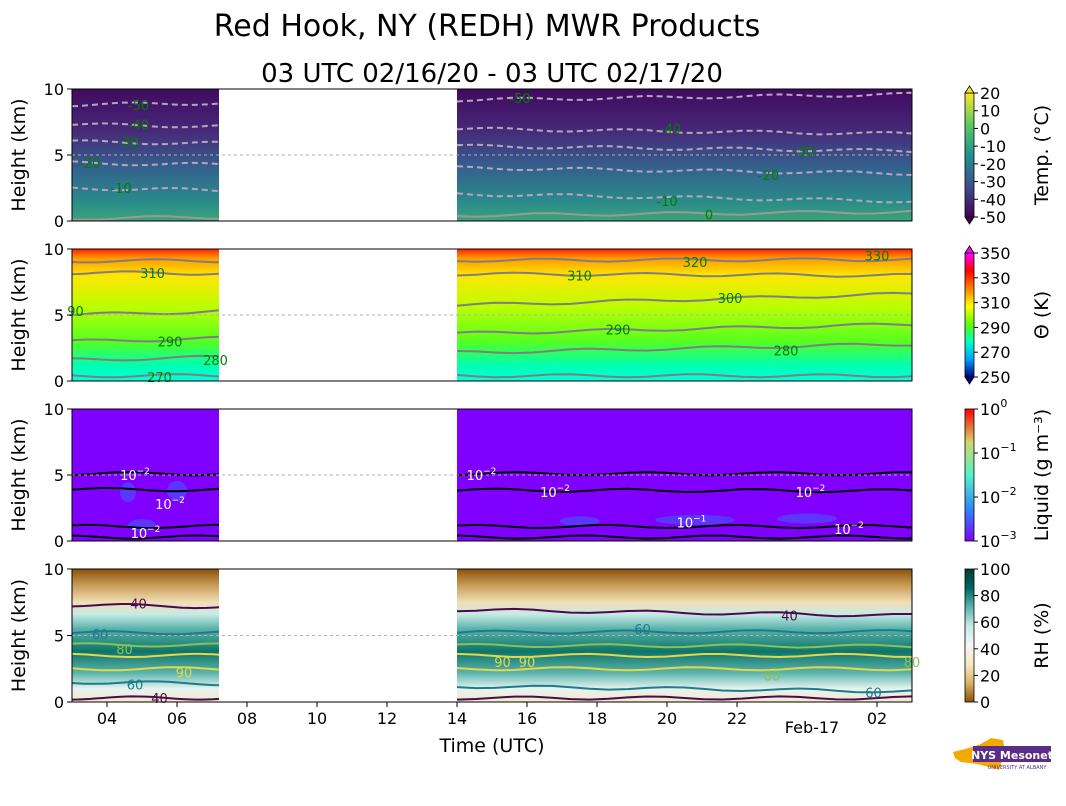 The width and height of the screenshot is (1066, 806). What do you see at coordinates (618, 331) in the screenshot?
I see `contour-label: 290` at bounding box center [618, 331].